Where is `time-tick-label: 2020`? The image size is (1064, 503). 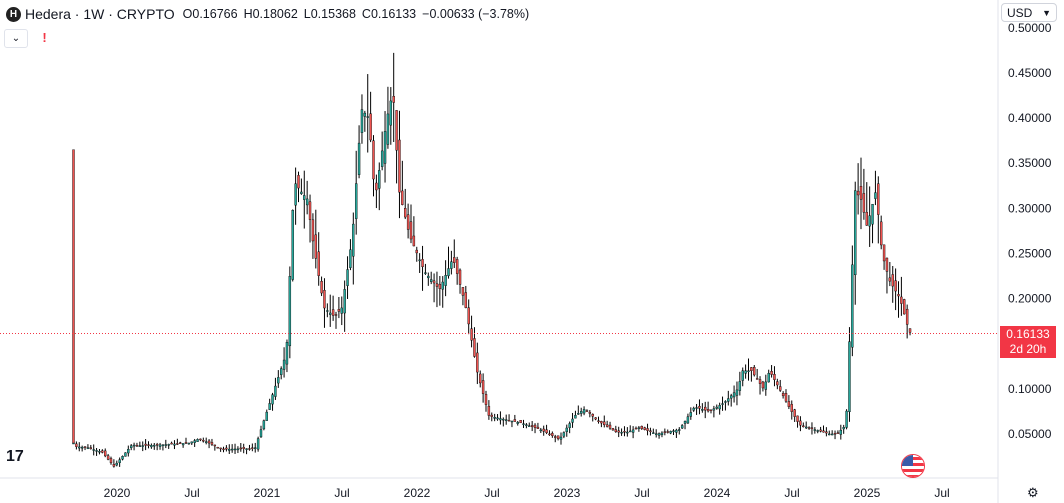 time-tick-label: 2020 is located at coordinates (117, 493).